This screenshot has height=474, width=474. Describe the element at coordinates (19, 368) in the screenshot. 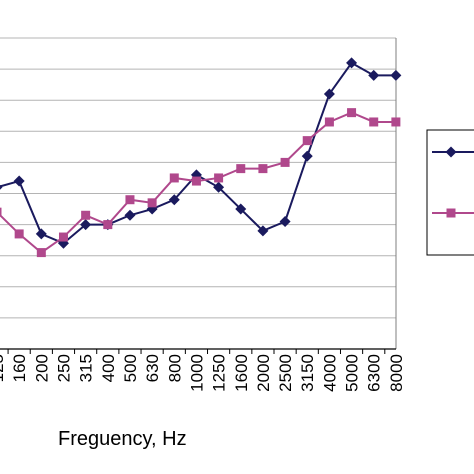

I see `x-tick-label: 160` at that location.